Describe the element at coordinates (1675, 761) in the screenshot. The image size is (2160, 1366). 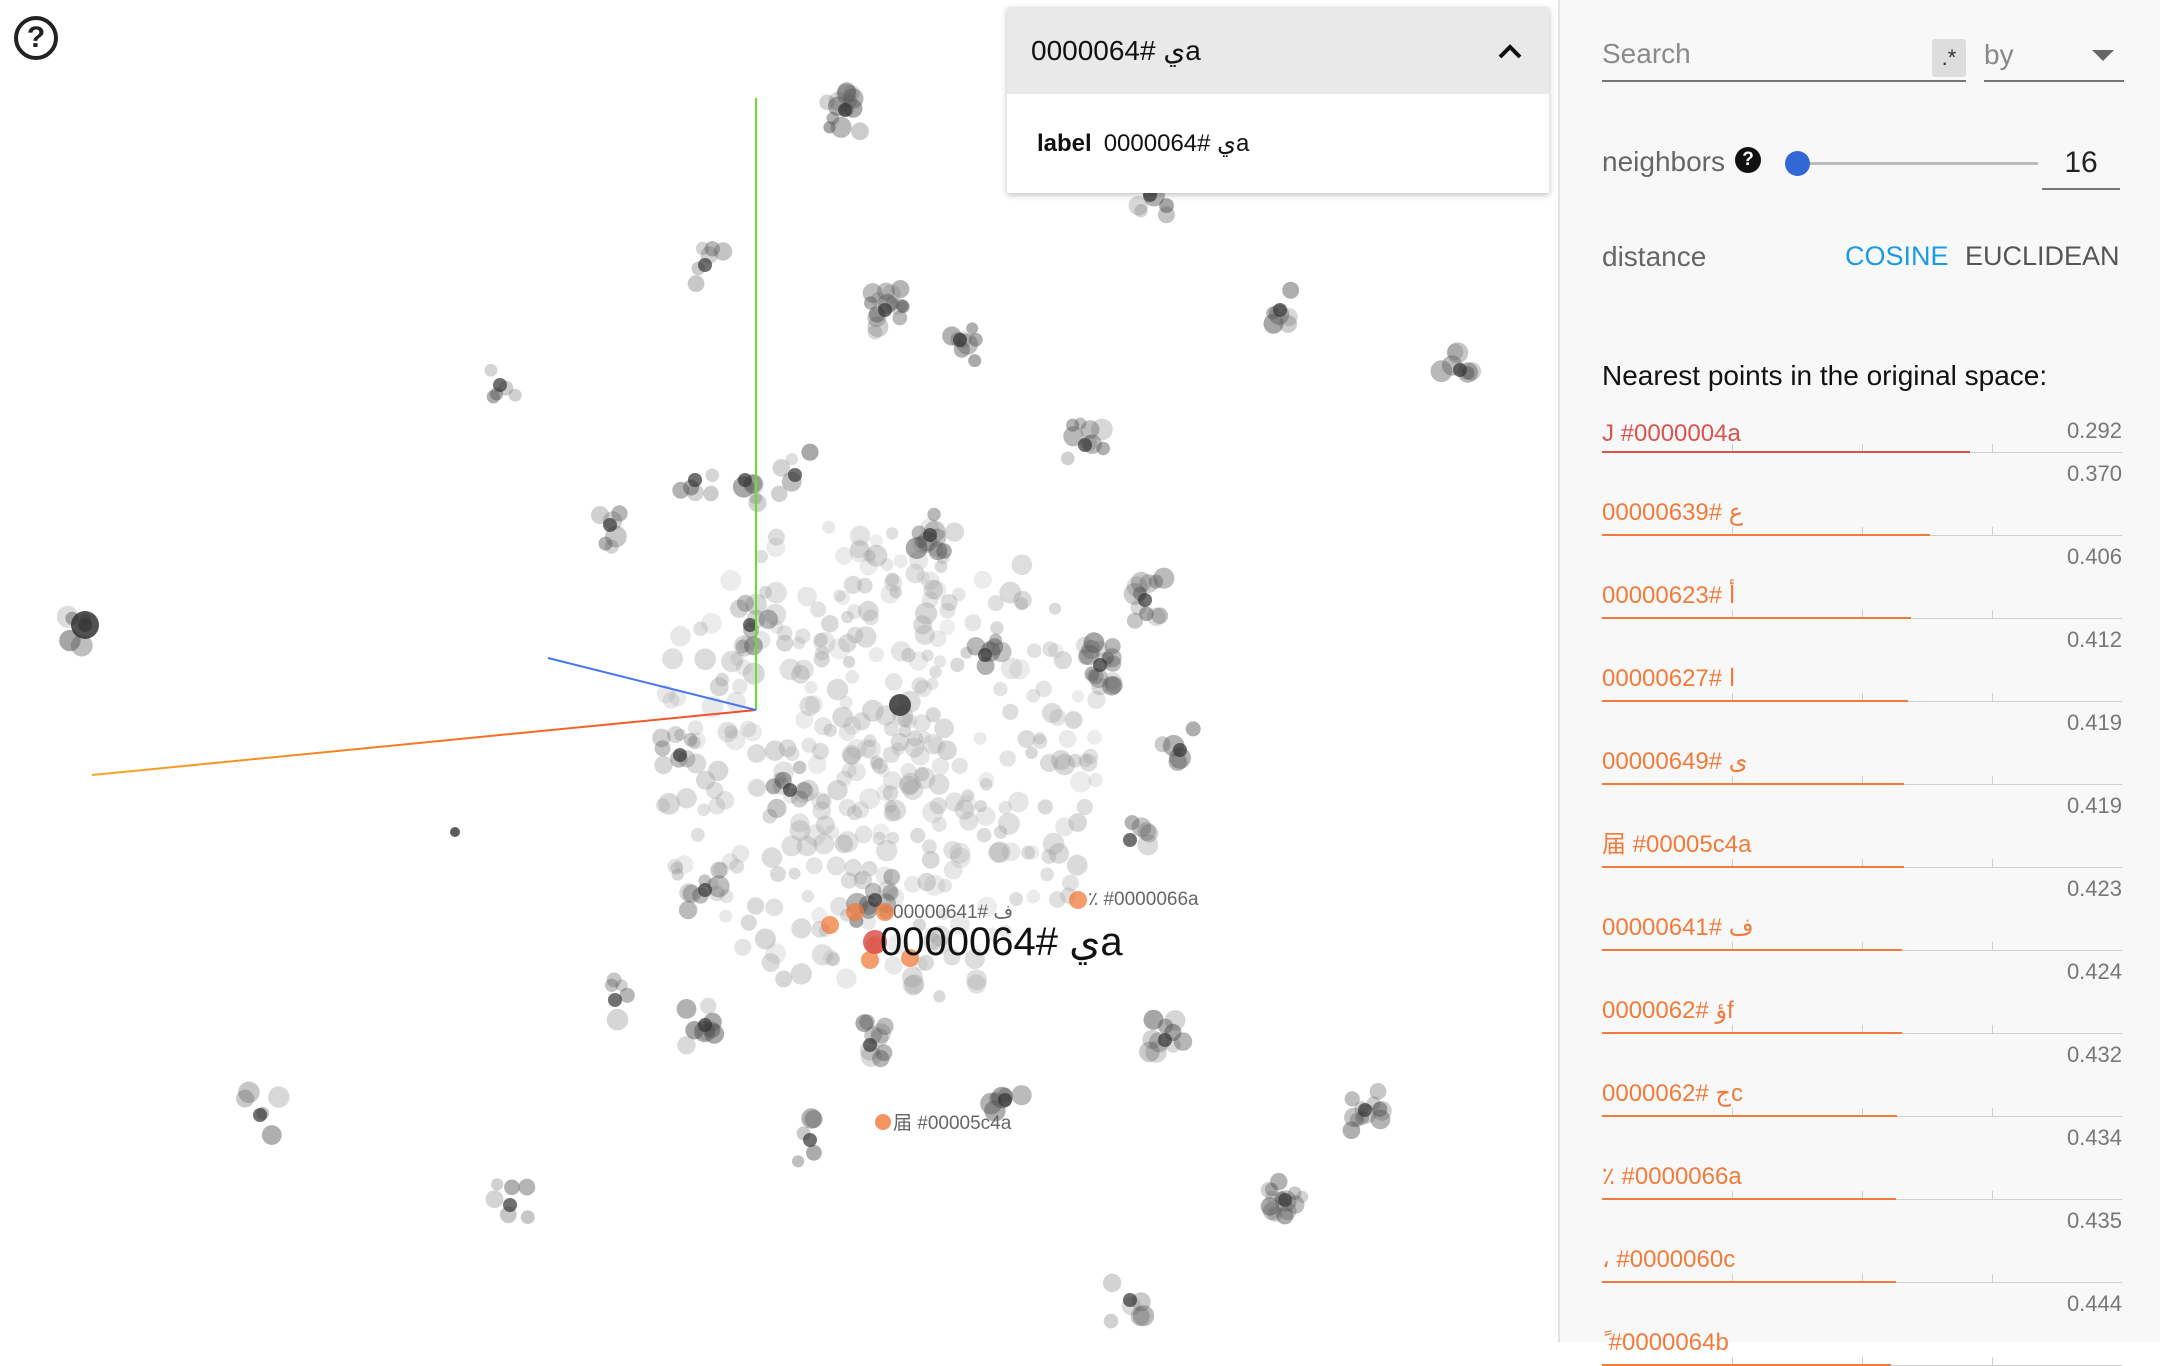
I see `nearest-point-label: 00000649# ى` at that location.